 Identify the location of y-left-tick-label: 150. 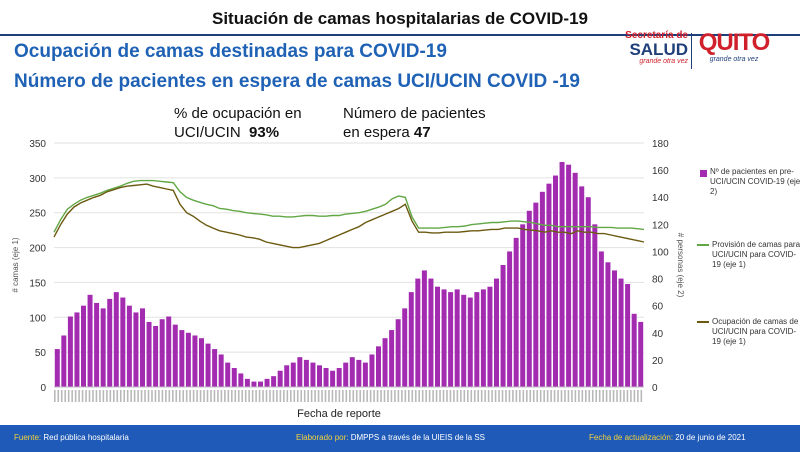
(37, 283).